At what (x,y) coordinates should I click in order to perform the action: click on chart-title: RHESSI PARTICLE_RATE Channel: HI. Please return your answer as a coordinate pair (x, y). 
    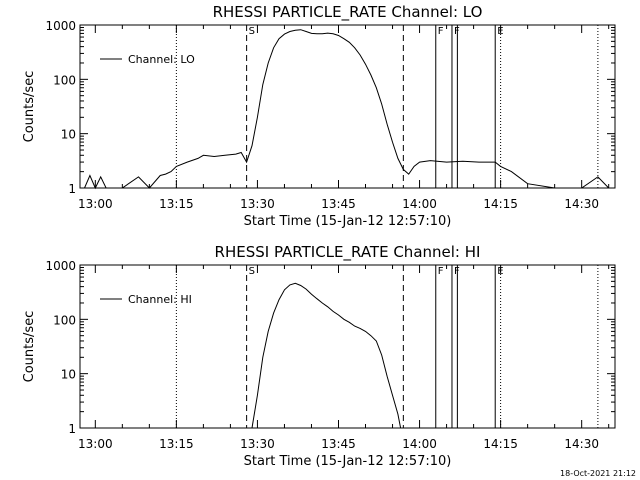
    Looking at the image, I should click on (348, 252).